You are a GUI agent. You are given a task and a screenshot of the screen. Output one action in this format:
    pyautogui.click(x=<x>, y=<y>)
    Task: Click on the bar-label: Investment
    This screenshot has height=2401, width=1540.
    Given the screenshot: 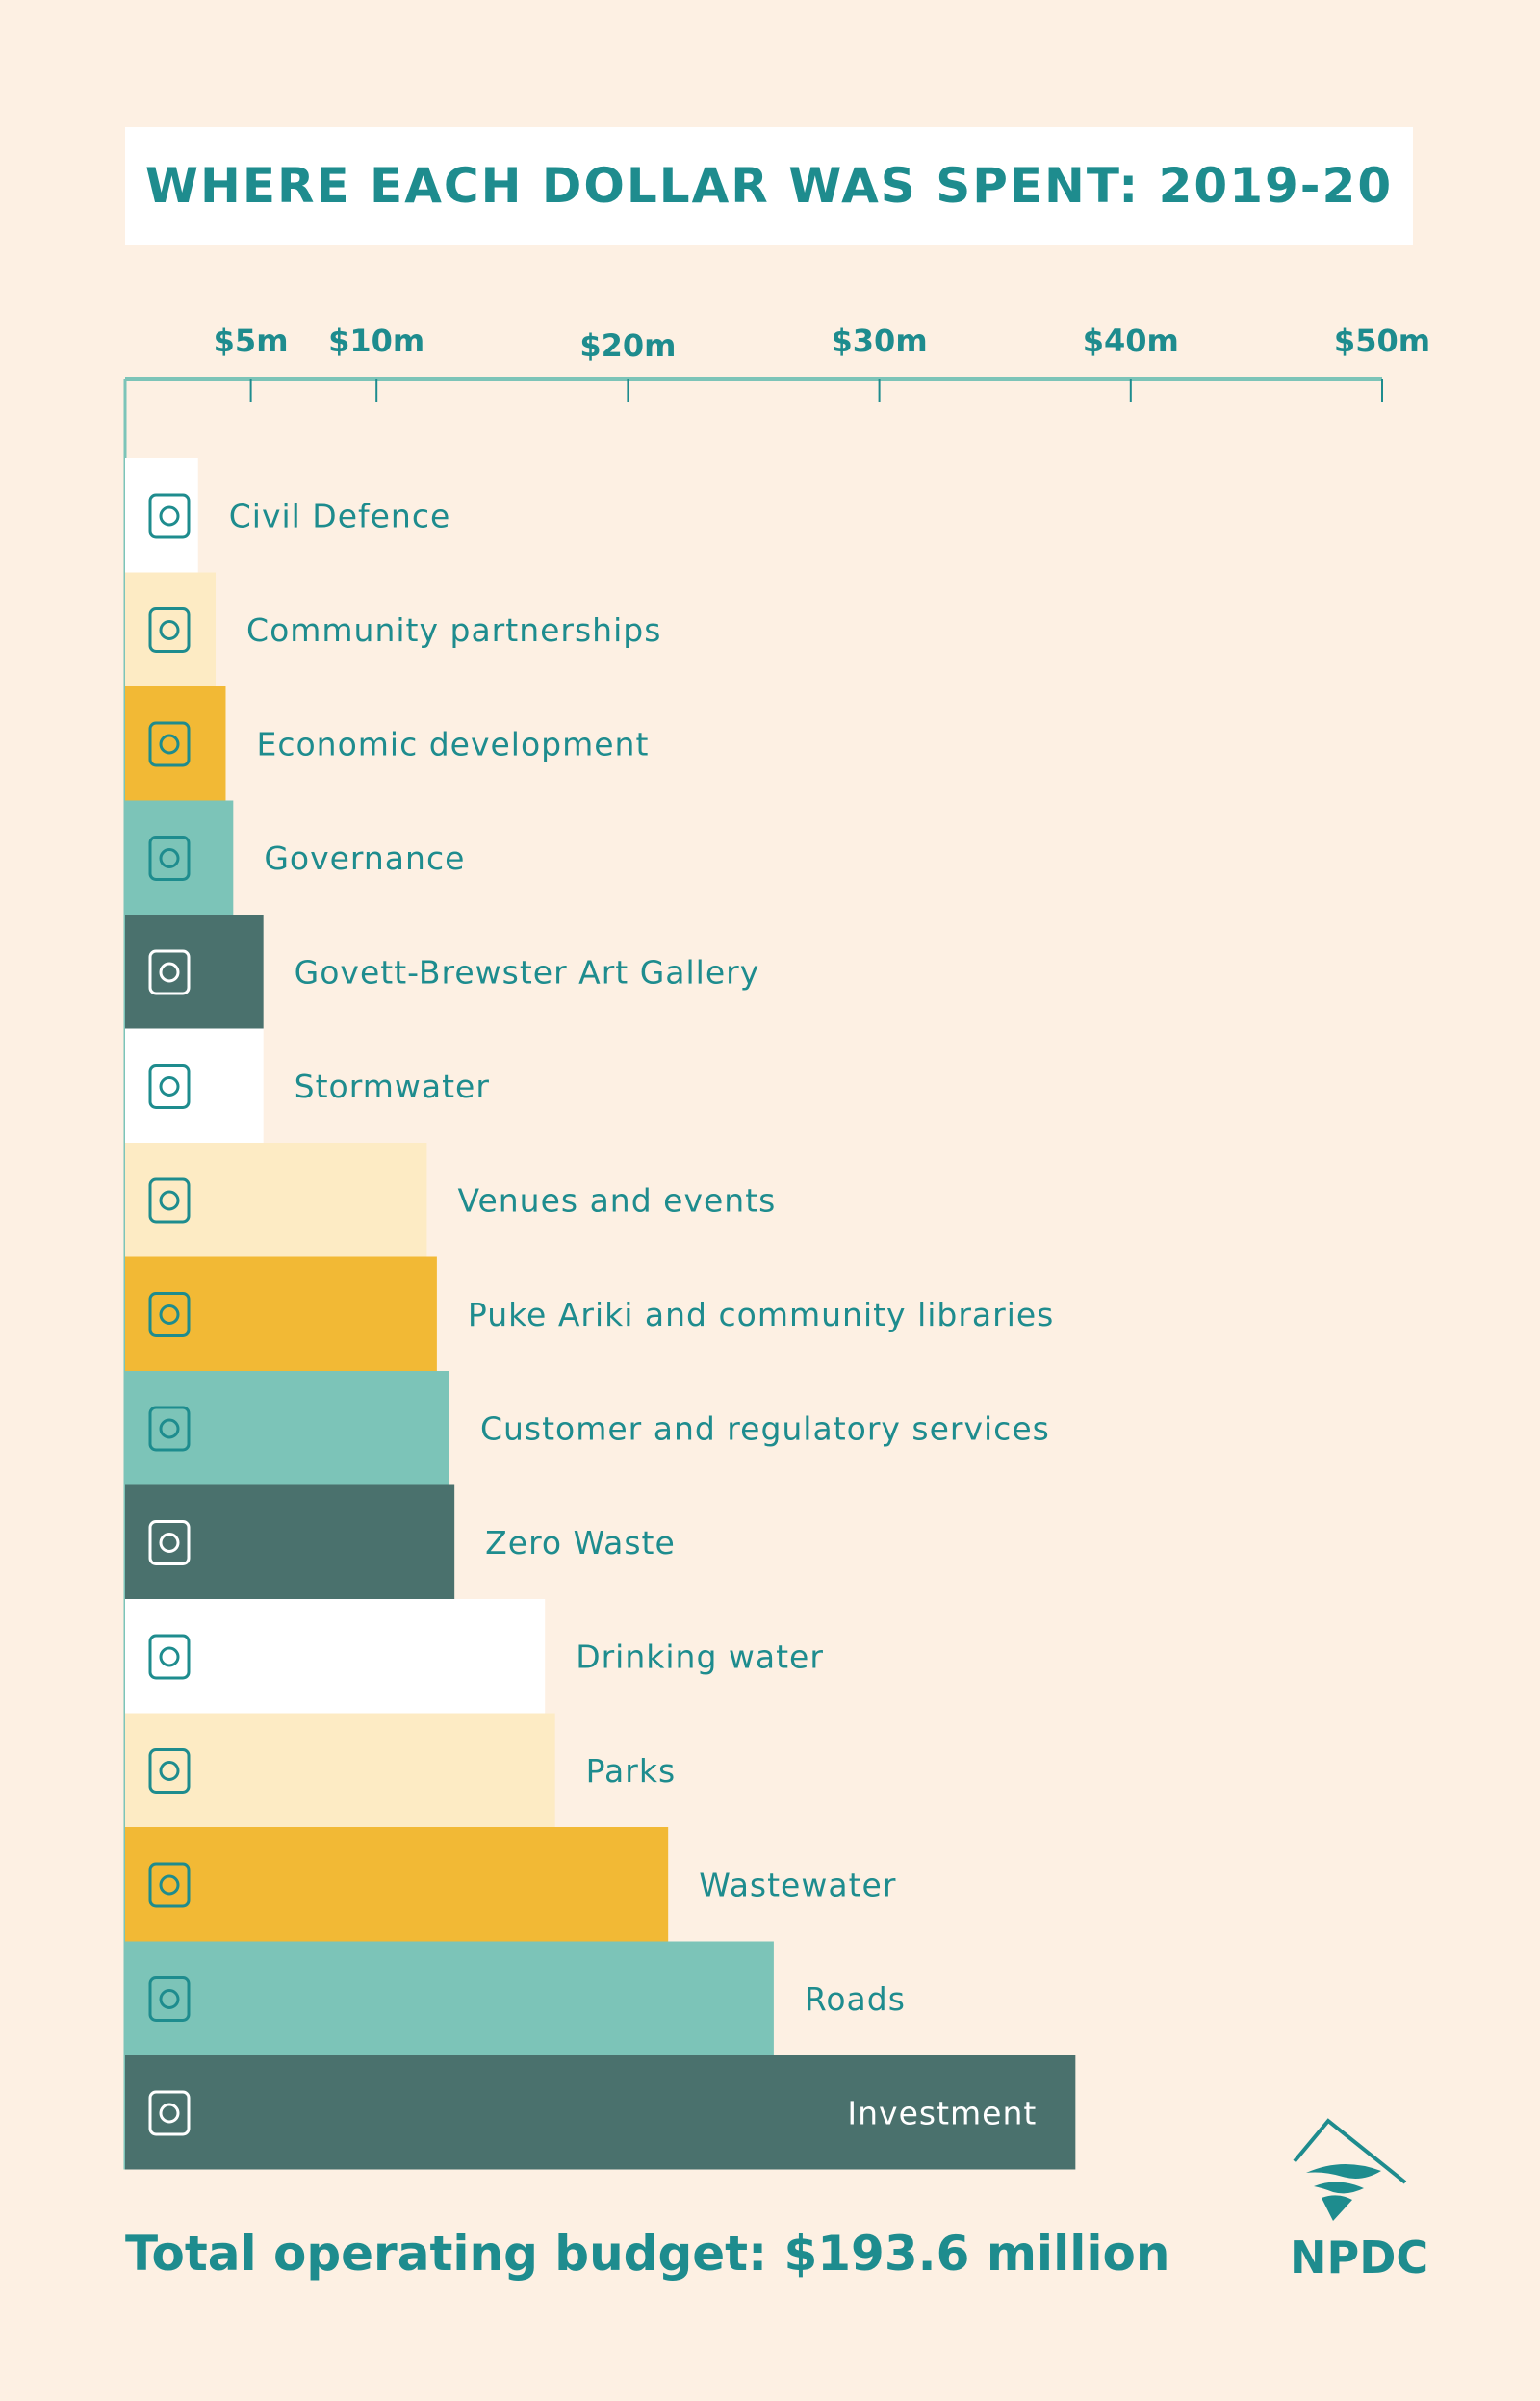 What is the action you would take?
    pyautogui.click(x=942, y=2112)
    